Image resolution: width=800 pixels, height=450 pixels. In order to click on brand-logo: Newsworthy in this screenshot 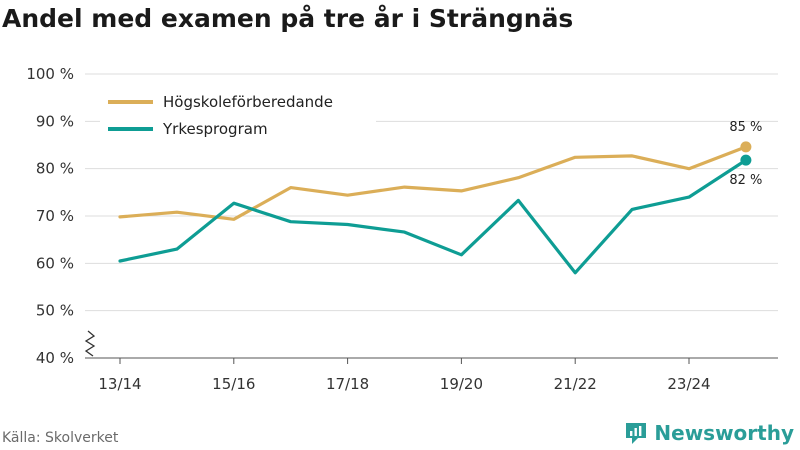, I will do `click(709, 433)`.